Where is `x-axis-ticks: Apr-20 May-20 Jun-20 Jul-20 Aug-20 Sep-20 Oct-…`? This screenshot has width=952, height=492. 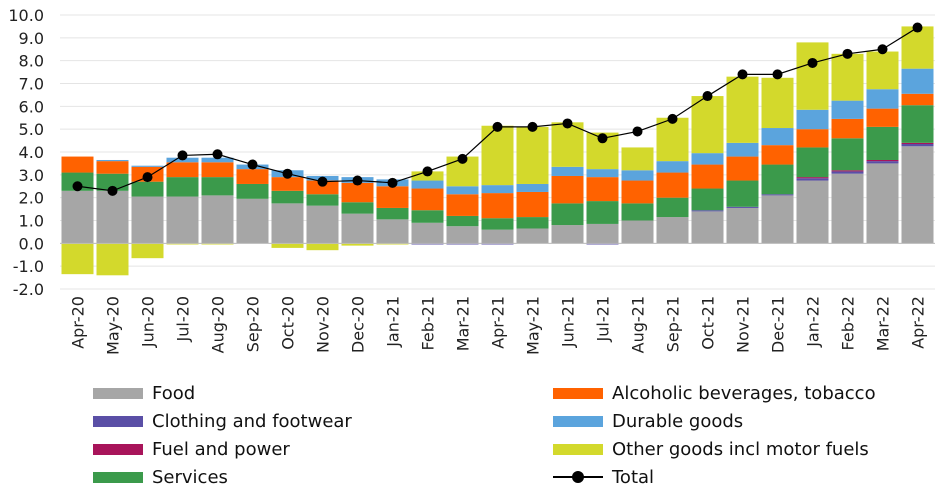
x-axis-ticks: Apr-20 May-20 Jun-20 Jul-20 Aug-20 Sep-20 Oct-… is located at coordinates (498, 325).